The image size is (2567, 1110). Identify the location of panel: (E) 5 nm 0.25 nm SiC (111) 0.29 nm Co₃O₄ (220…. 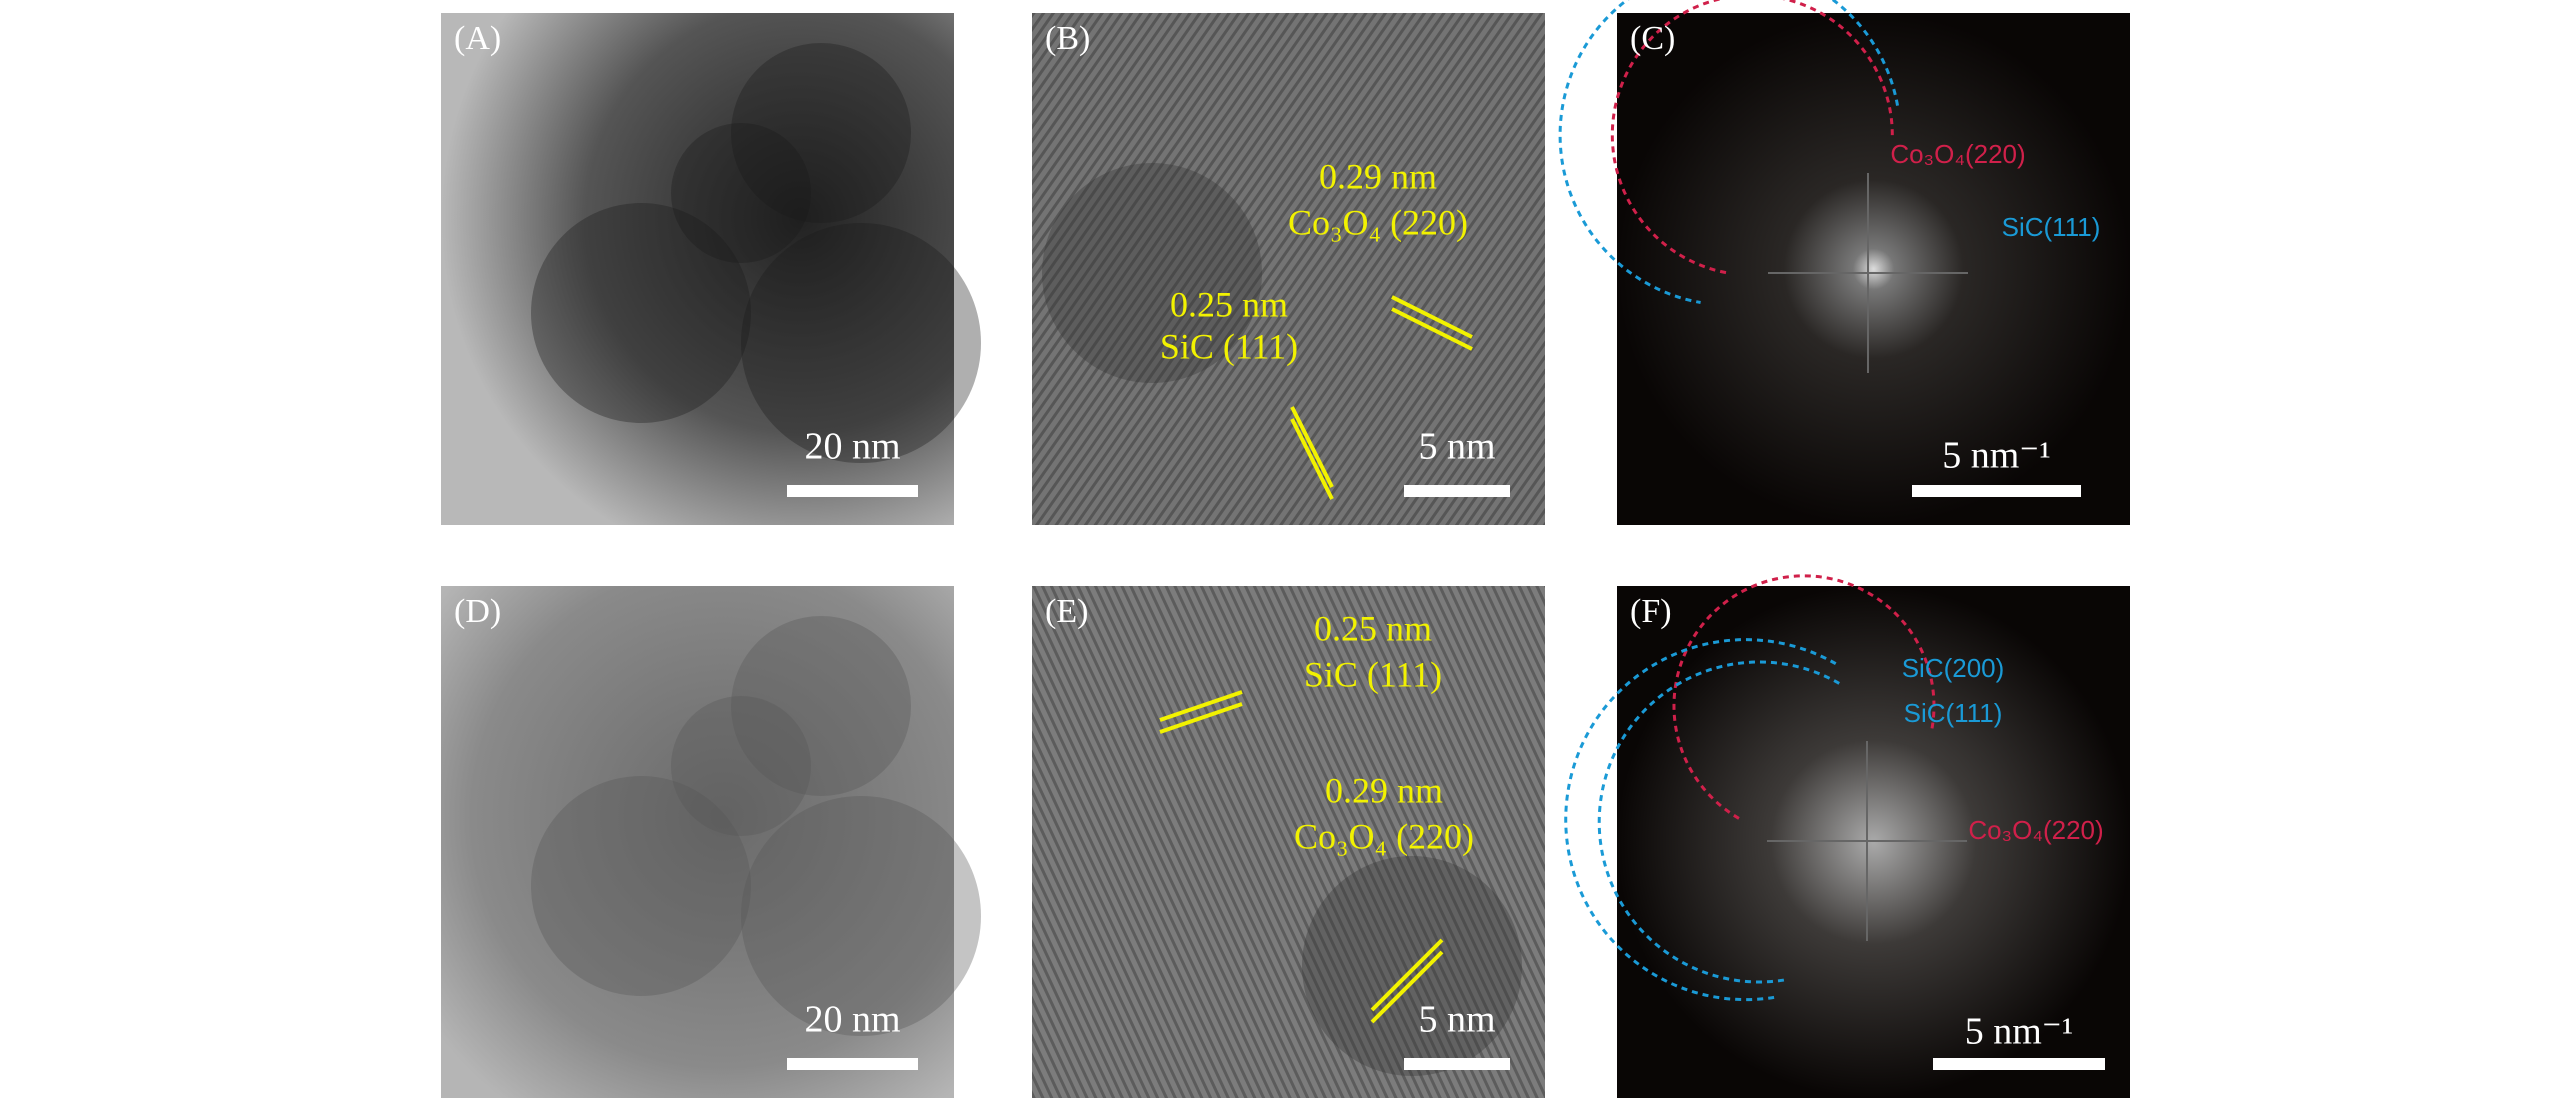
(1288, 842).